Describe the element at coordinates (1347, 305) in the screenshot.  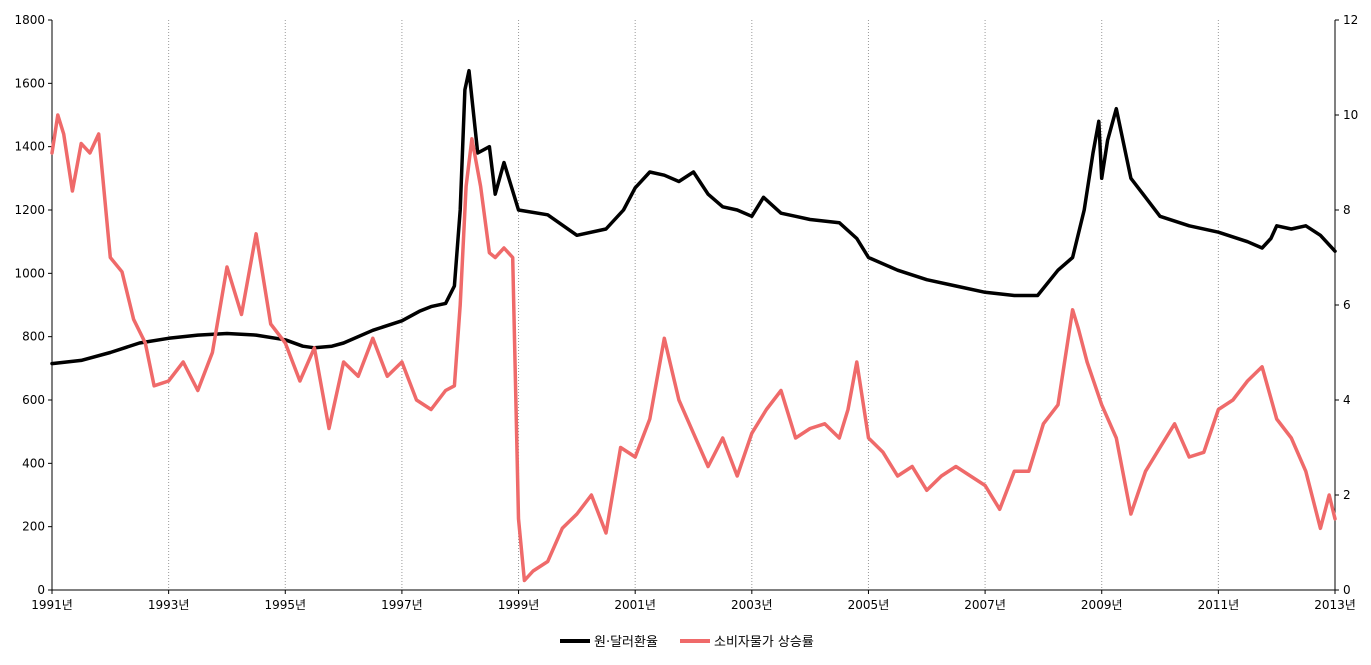
I see `y-tick-label-right: 6` at that location.